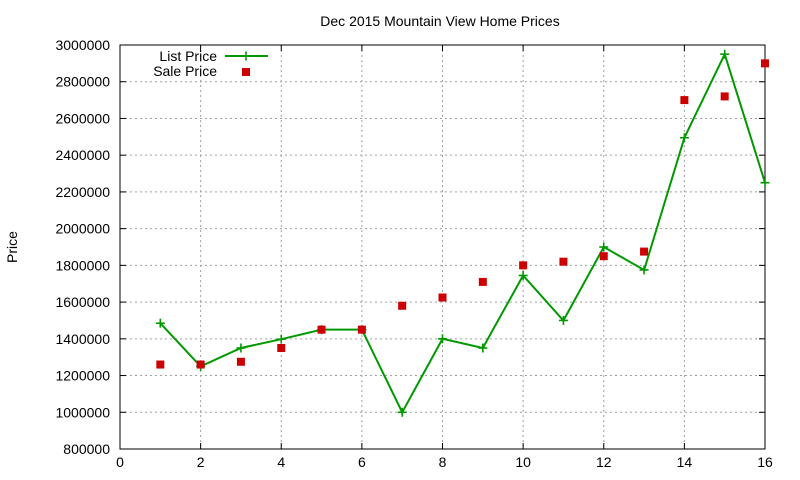 This screenshot has height=480, width=800. I want to click on legend-marker-list-price, so click(246, 56).